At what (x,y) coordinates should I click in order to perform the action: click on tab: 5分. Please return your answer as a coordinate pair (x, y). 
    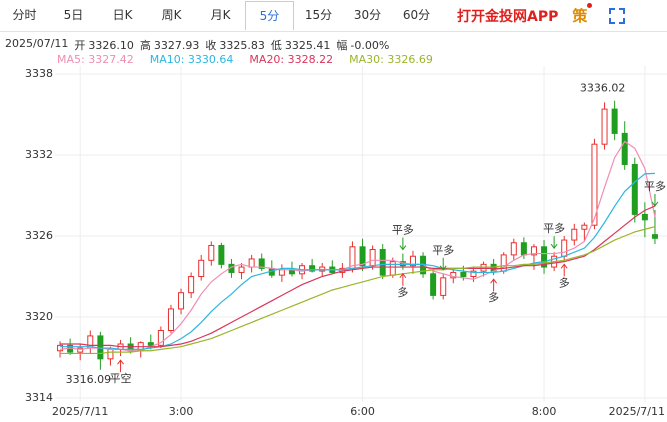
    Looking at the image, I should click on (269, 15).